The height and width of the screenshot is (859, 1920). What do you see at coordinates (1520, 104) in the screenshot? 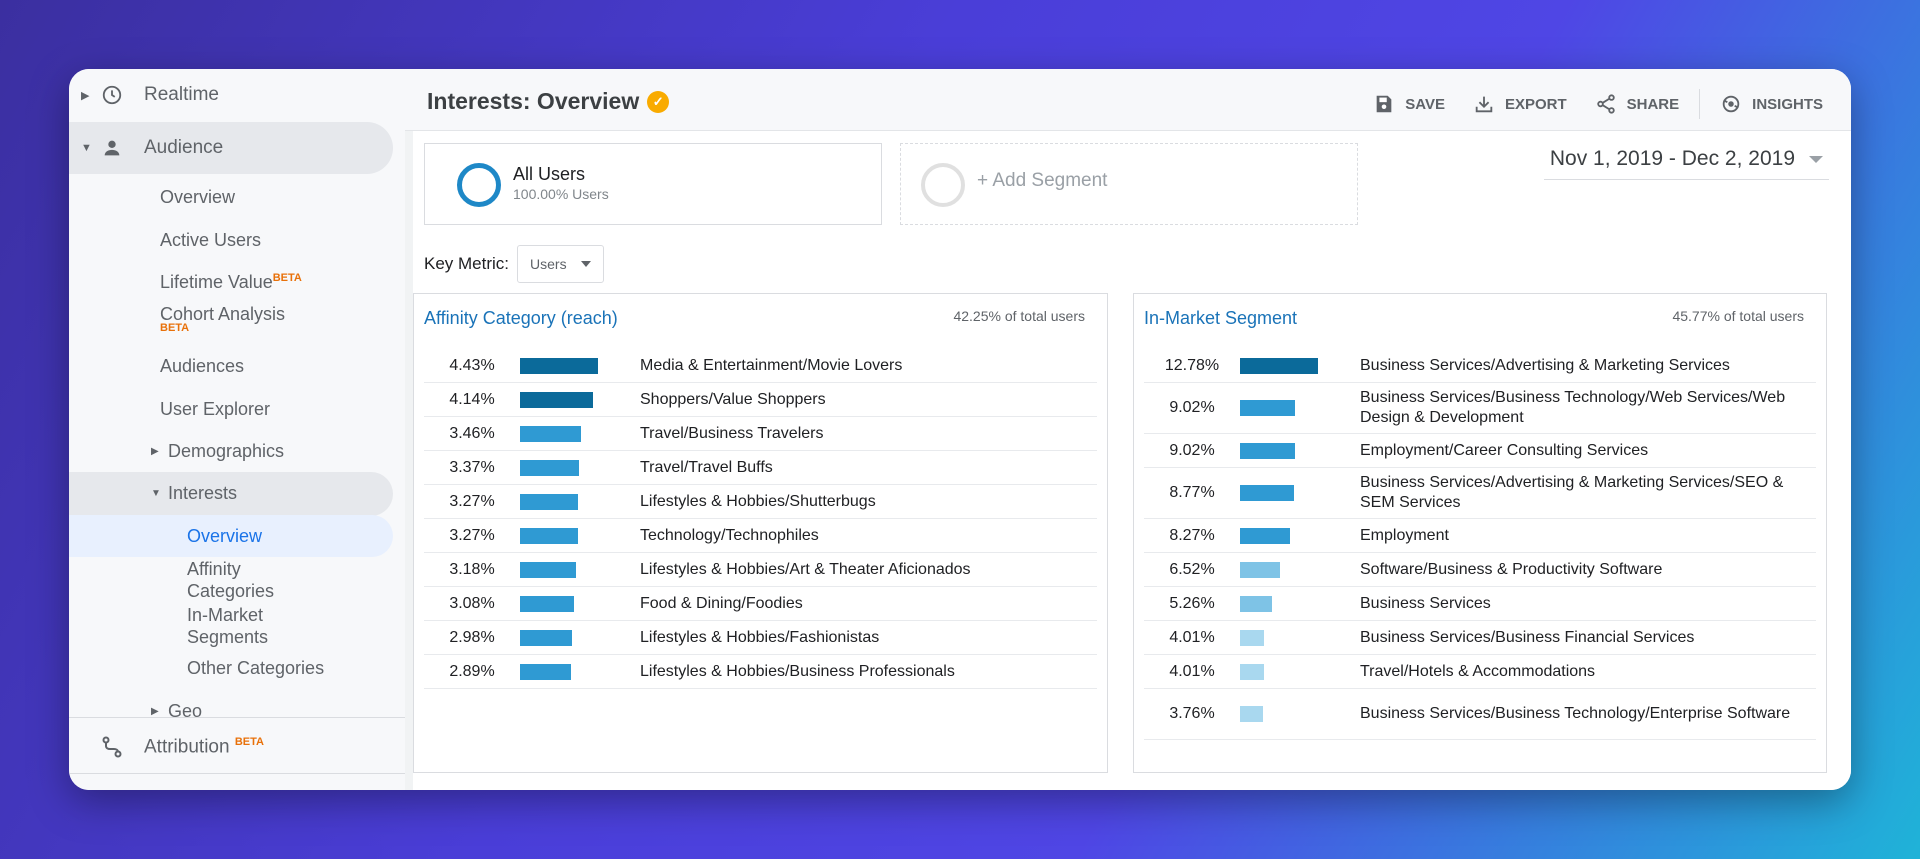
I see `export-button: EXPORT` at bounding box center [1520, 104].